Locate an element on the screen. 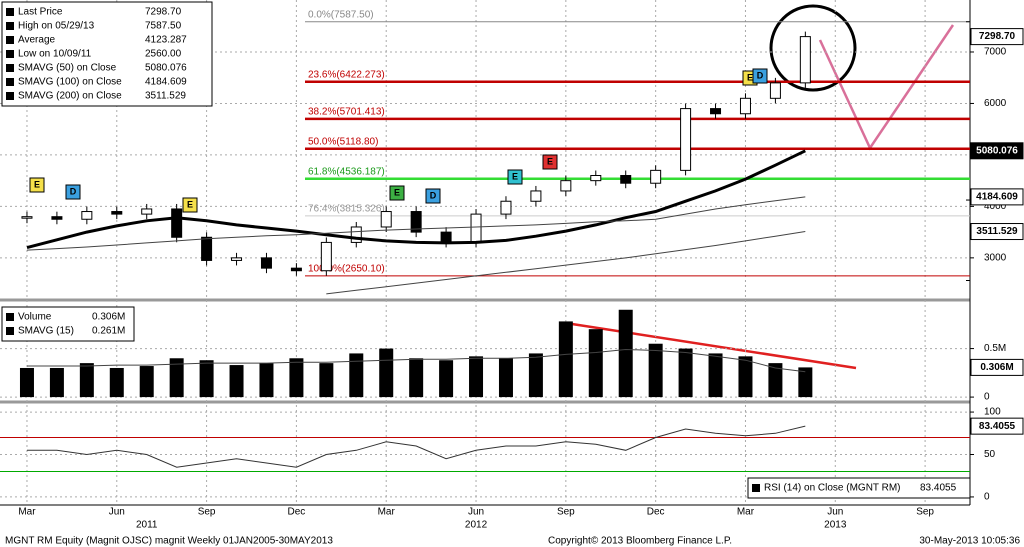 This screenshot has height=547, width=1024. fib-label: 50.0%(5118.80) is located at coordinates (343, 141).